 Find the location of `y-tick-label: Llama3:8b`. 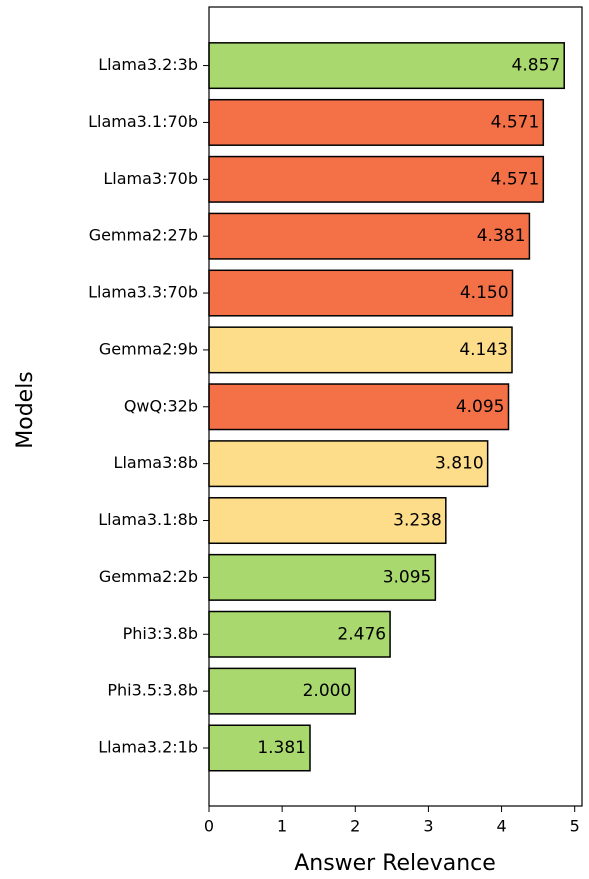

y-tick-label: Llama3:8b is located at coordinates (156, 462).